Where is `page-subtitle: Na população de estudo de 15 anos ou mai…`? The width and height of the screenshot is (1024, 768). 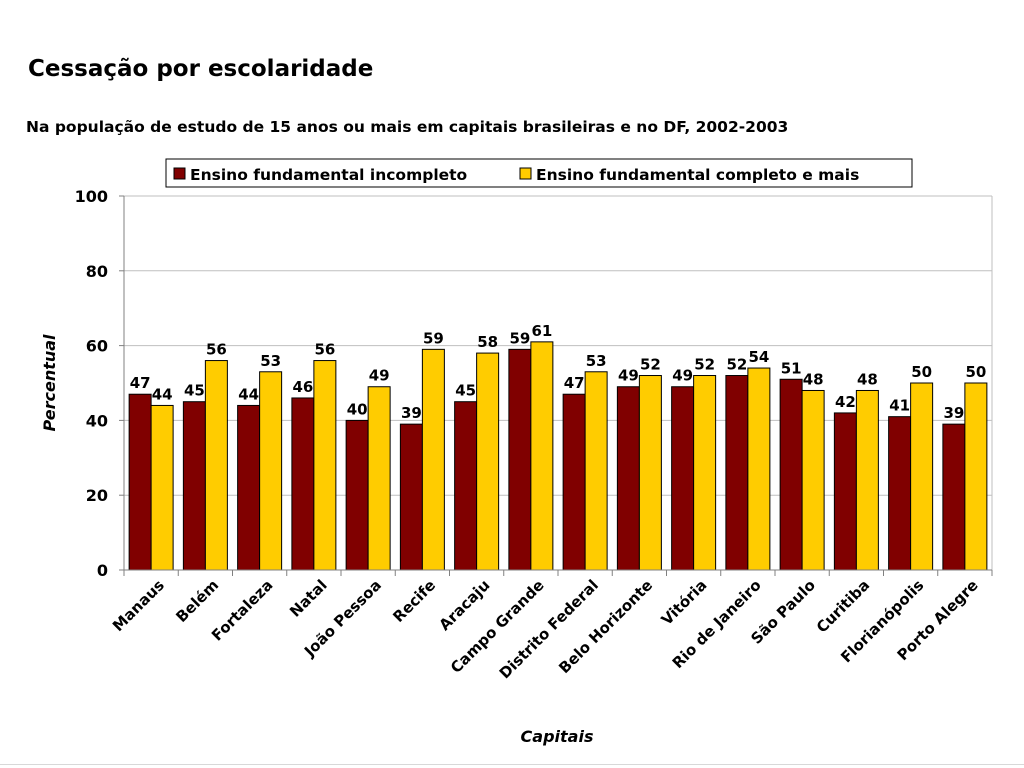 page-subtitle: Na população de estudo de 15 anos ou mai… is located at coordinates (407, 127).